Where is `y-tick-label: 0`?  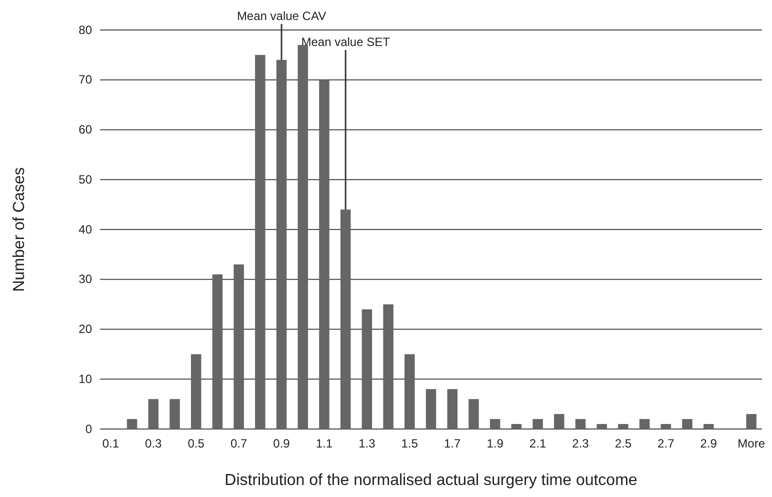
y-tick-label: 0 is located at coordinates (88, 429).